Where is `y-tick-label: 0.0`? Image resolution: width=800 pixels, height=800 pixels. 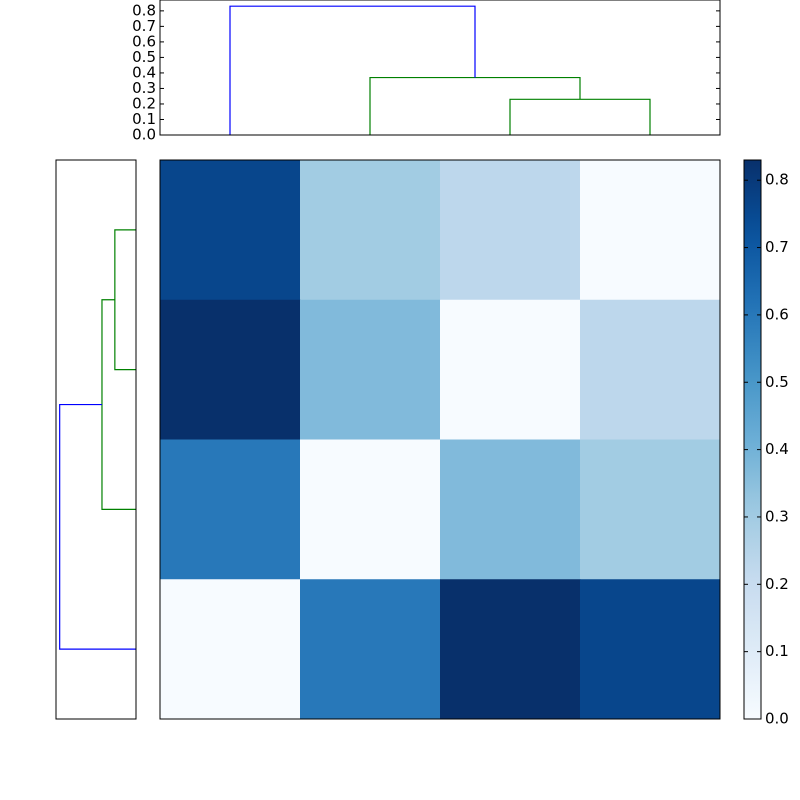
y-tick-label: 0.0 is located at coordinates (144, 135).